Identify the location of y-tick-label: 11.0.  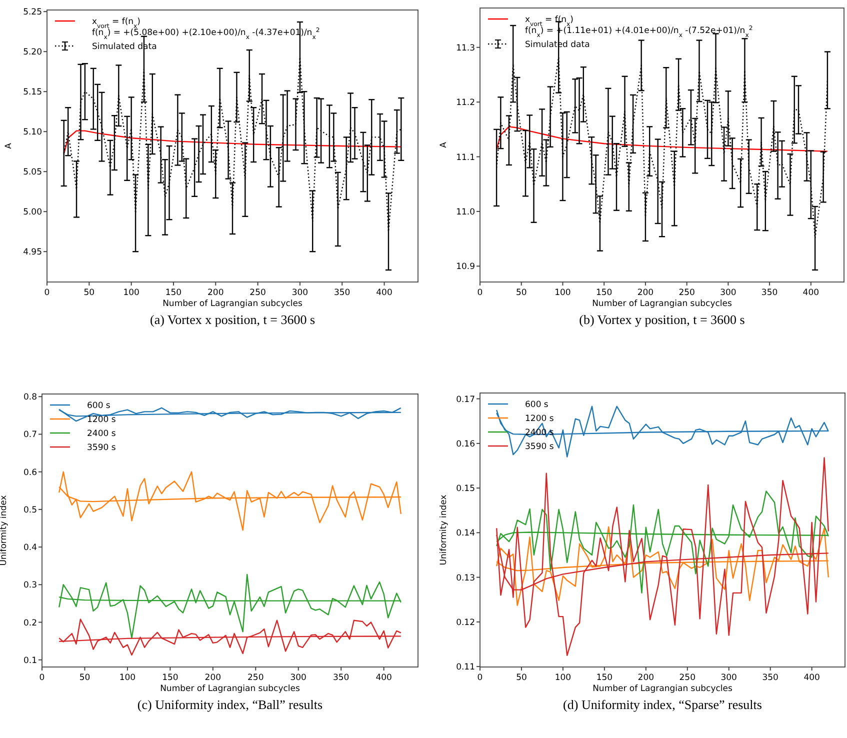
(465, 212).